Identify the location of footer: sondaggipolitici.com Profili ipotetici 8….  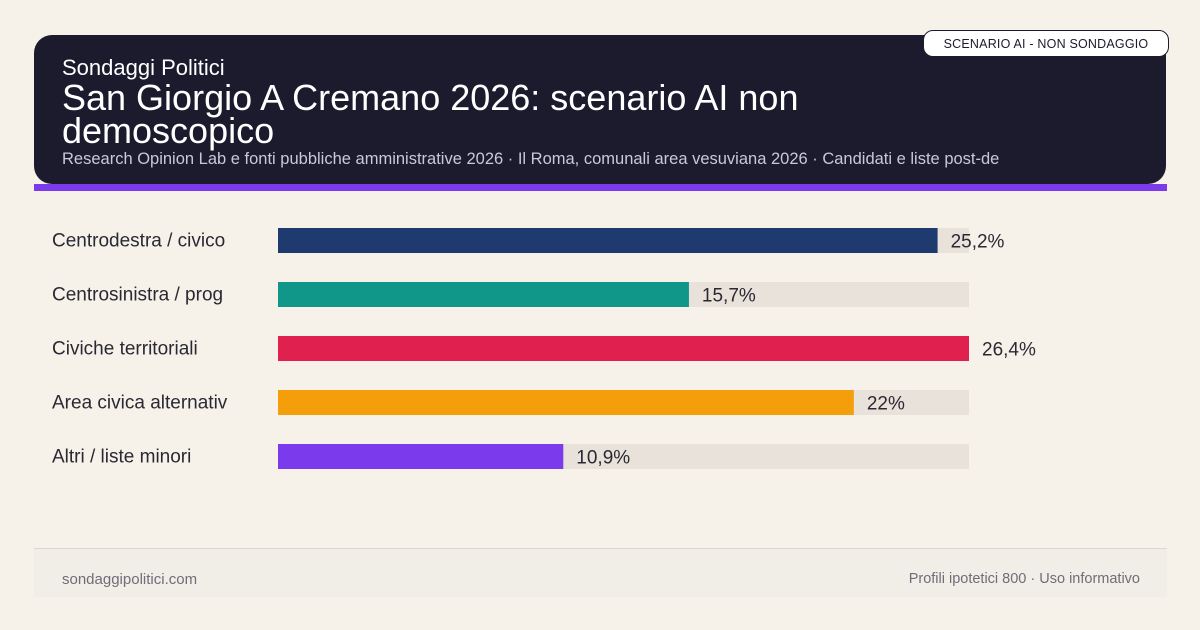
(600, 572).